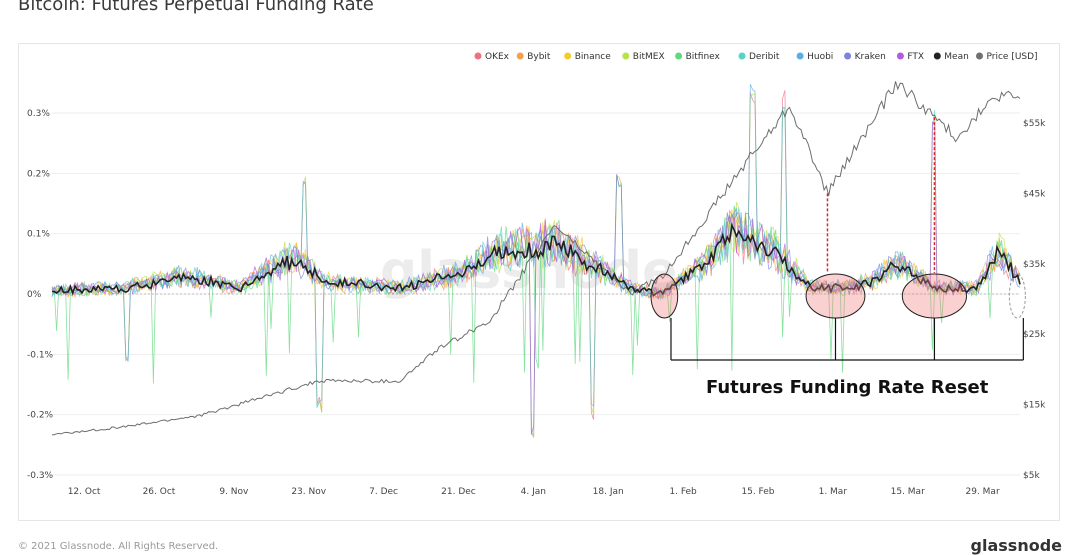  Describe the element at coordinates (608, 492) in the screenshot. I see `x-tick-label: 18. Jan` at that location.